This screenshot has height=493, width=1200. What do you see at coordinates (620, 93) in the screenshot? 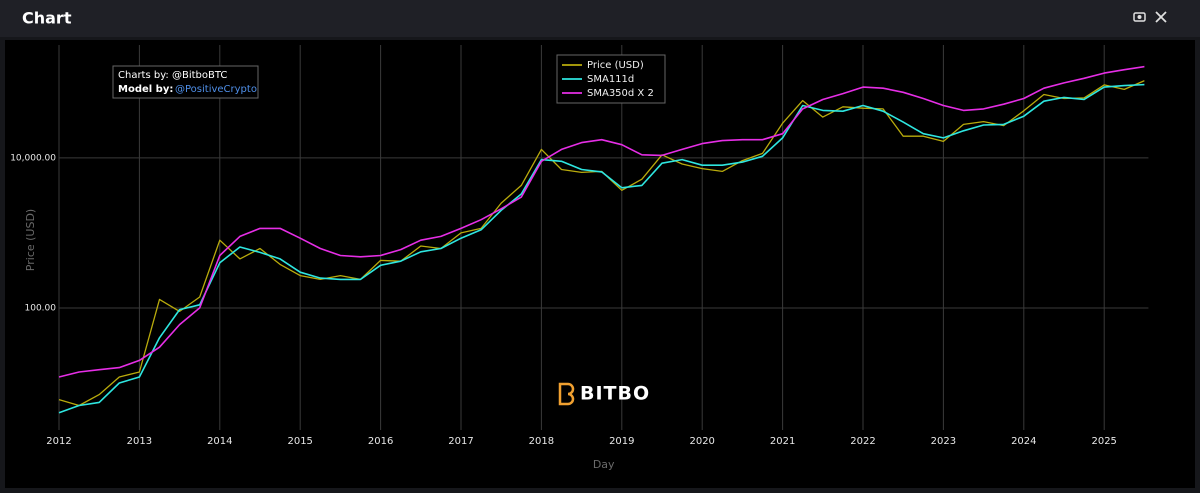
I see `legend-label: SMA350d X 2` at bounding box center [620, 93].